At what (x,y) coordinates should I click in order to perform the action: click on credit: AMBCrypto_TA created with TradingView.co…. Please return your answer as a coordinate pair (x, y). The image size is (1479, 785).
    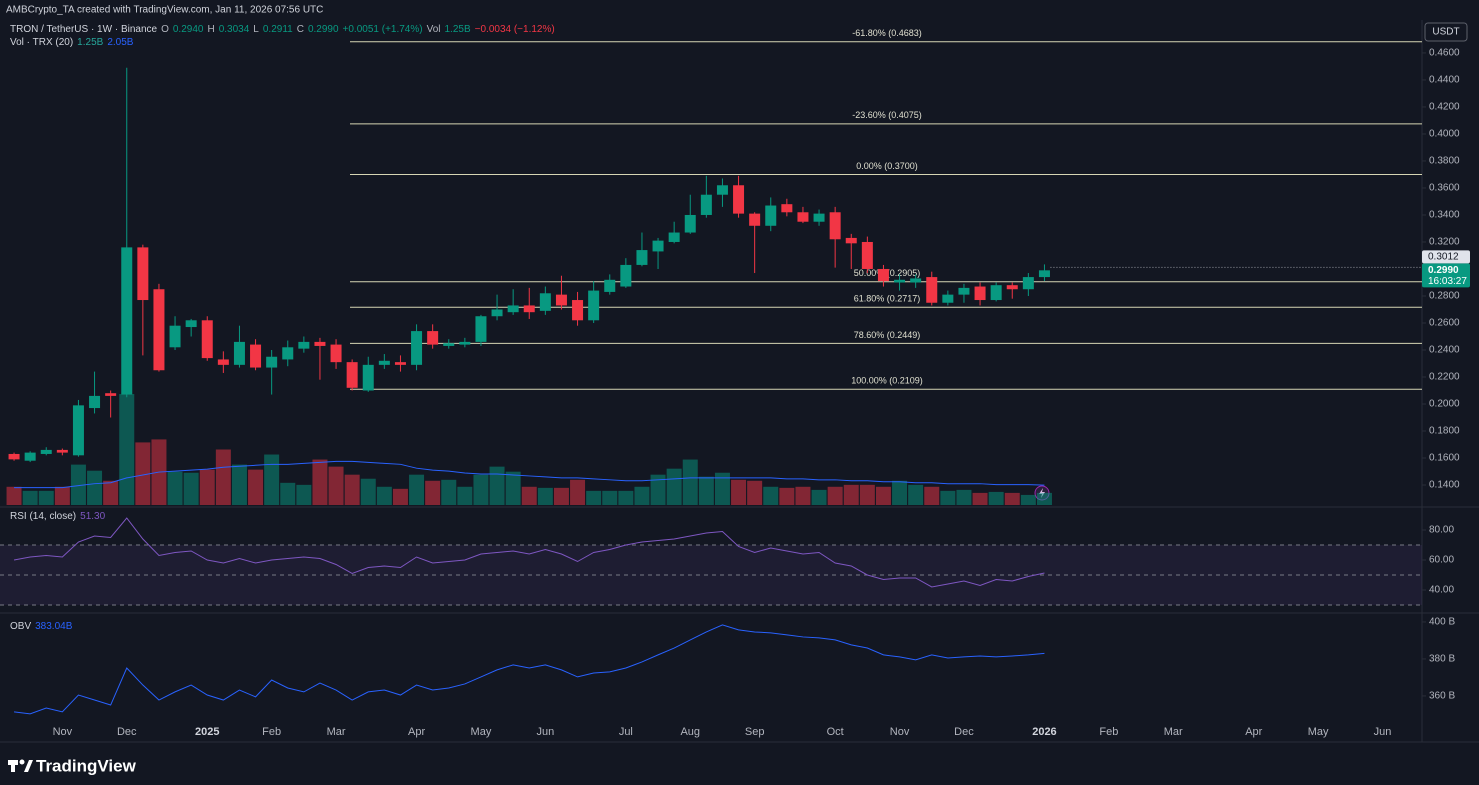
    Looking at the image, I should click on (164, 10).